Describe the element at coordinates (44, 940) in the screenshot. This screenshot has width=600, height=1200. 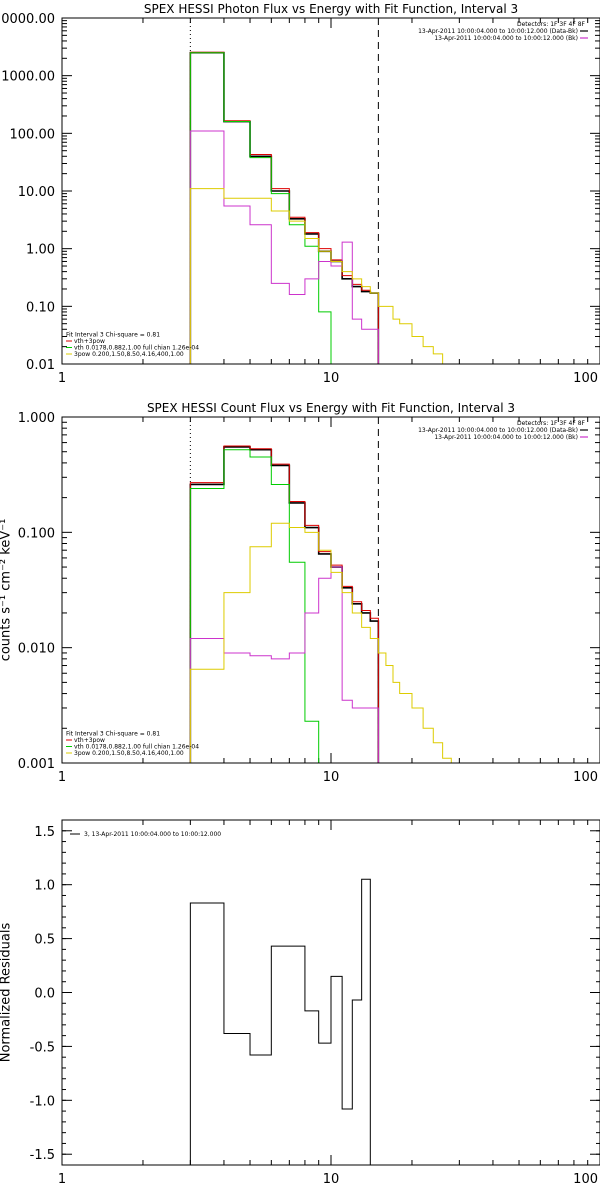
I see `y-tick-label: 0.5` at that location.